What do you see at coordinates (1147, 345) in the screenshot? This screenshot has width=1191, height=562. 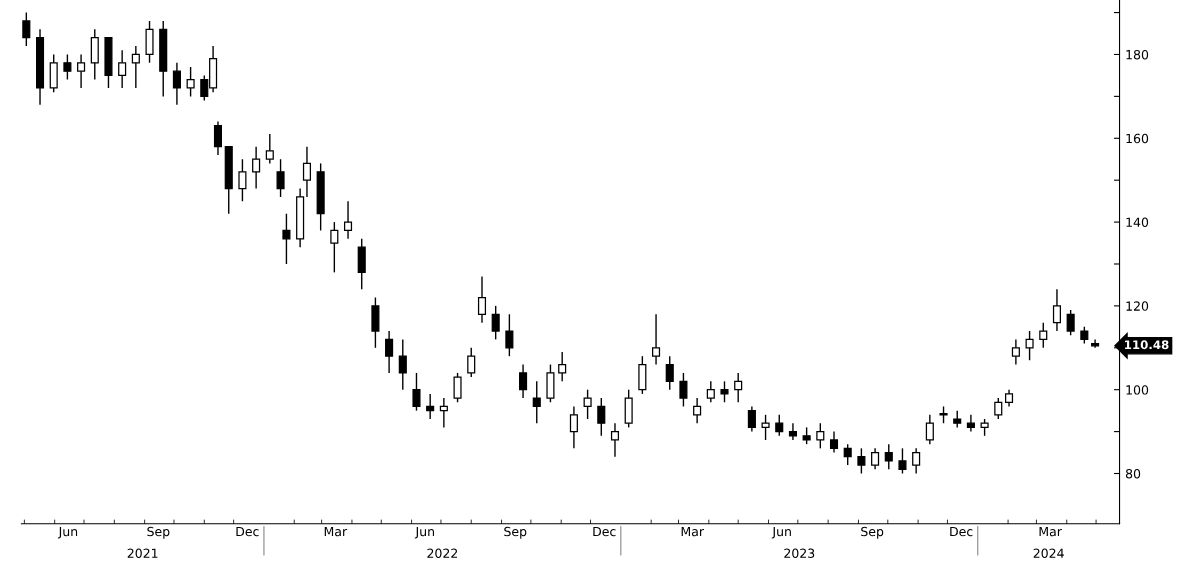 I see `text: 110.48` at bounding box center [1147, 345].